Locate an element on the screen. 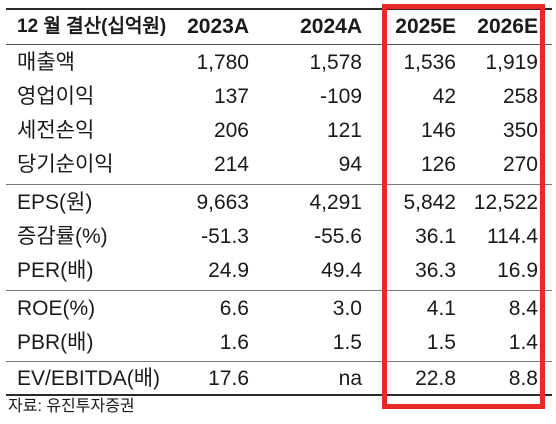 The height and width of the screenshot is (424, 556). table-row: PBR(배) 1.6 1.5 1.5 1.4 is located at coordinates (278, 343).